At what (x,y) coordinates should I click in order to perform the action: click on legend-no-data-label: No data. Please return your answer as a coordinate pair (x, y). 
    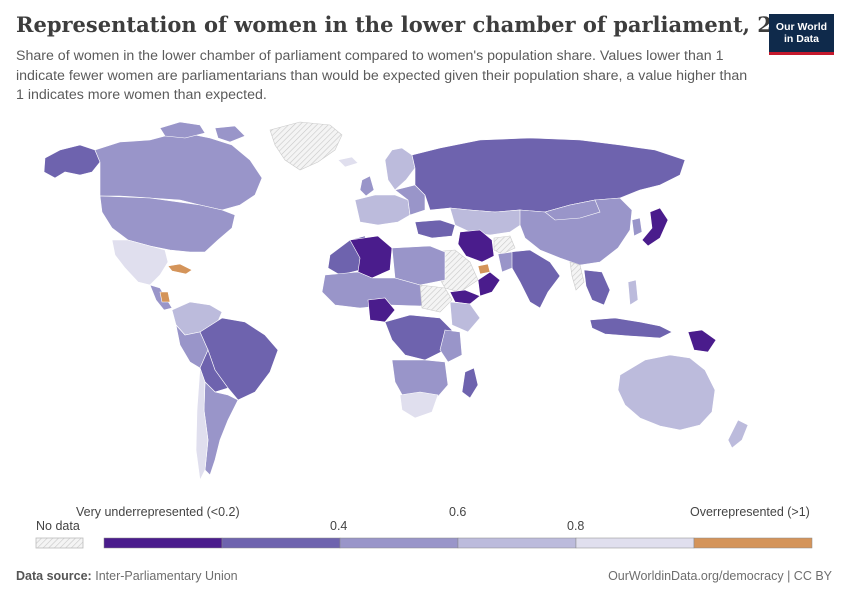
    Looking at the image, I should click on (58, 526).